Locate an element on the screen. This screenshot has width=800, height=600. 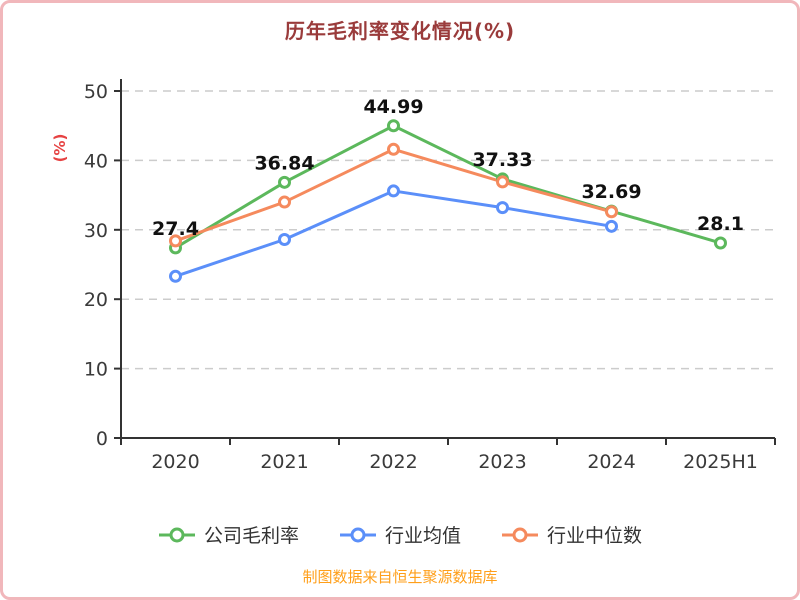
chart-title: 历年毛利率变化情况(%) is located at coordinates (400, 31).